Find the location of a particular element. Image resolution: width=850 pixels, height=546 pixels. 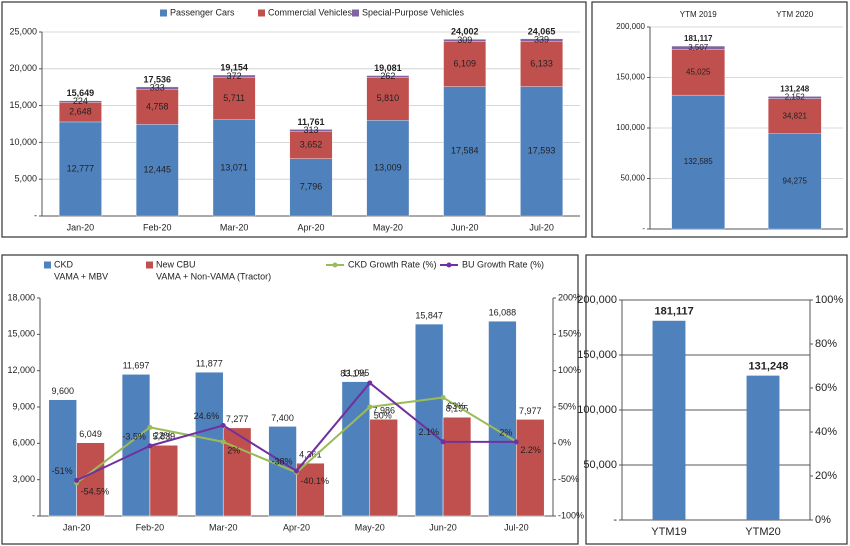

y-tick-label: 12,000 is located at coordinates (21, 370).